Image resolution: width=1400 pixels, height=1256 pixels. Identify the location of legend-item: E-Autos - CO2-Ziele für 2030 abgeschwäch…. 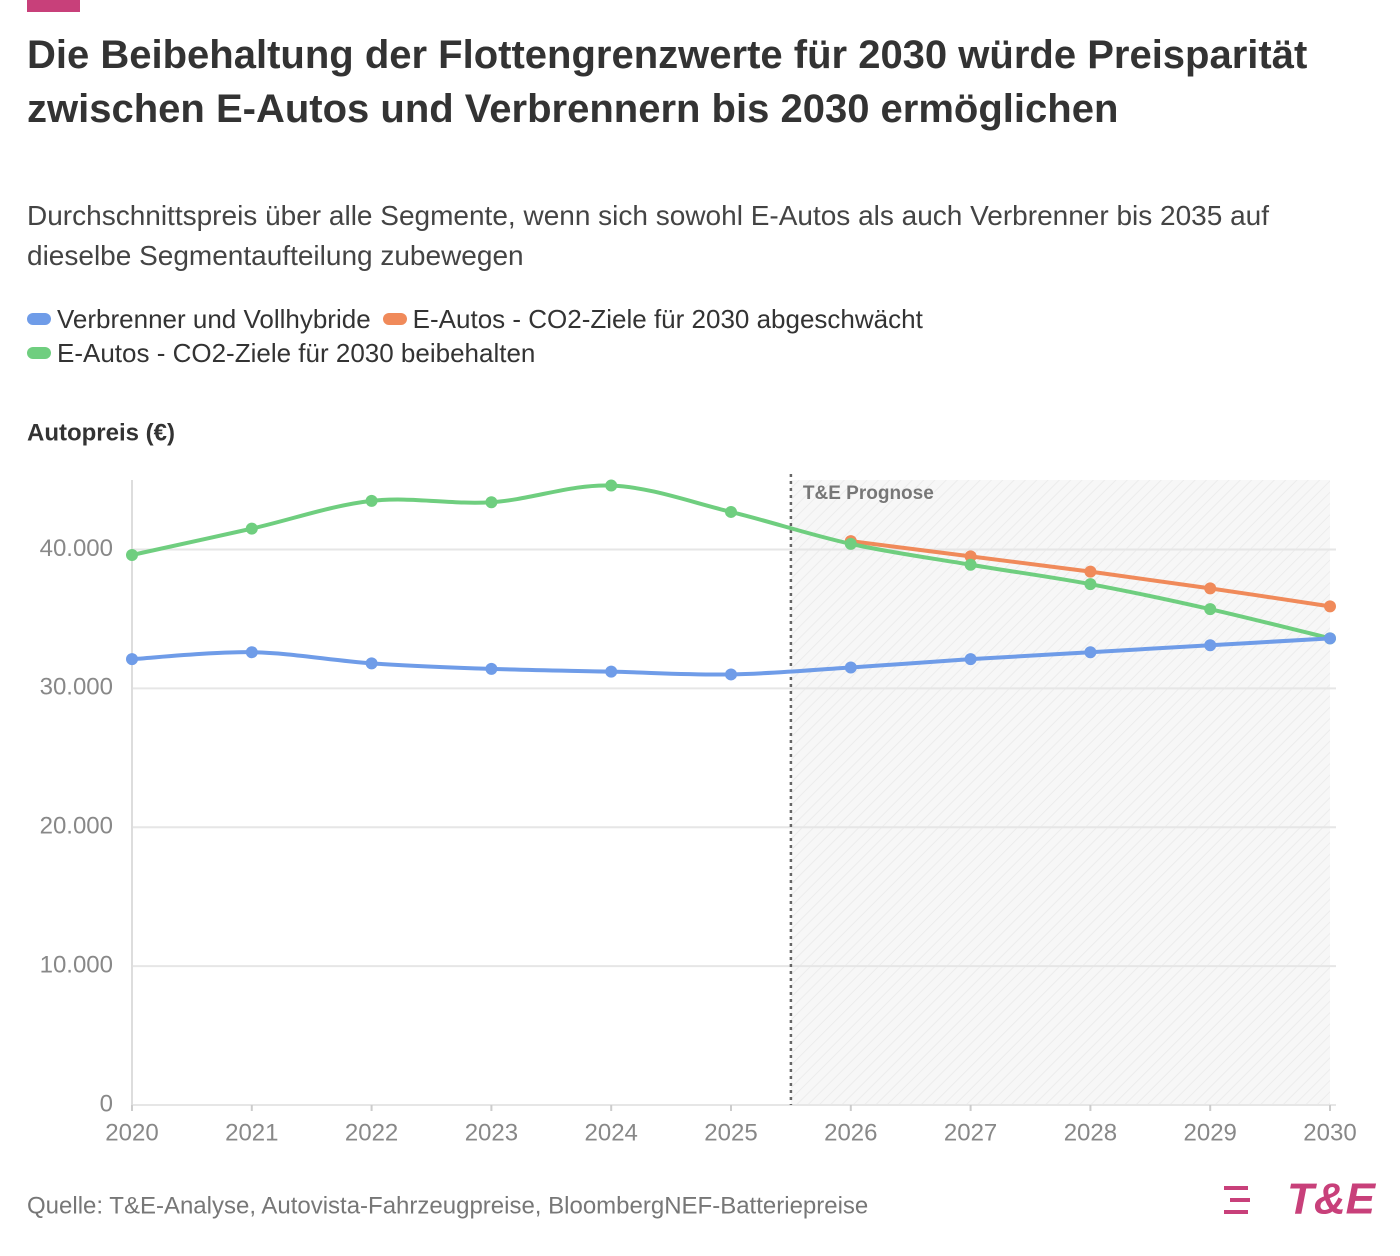
(652, 319).